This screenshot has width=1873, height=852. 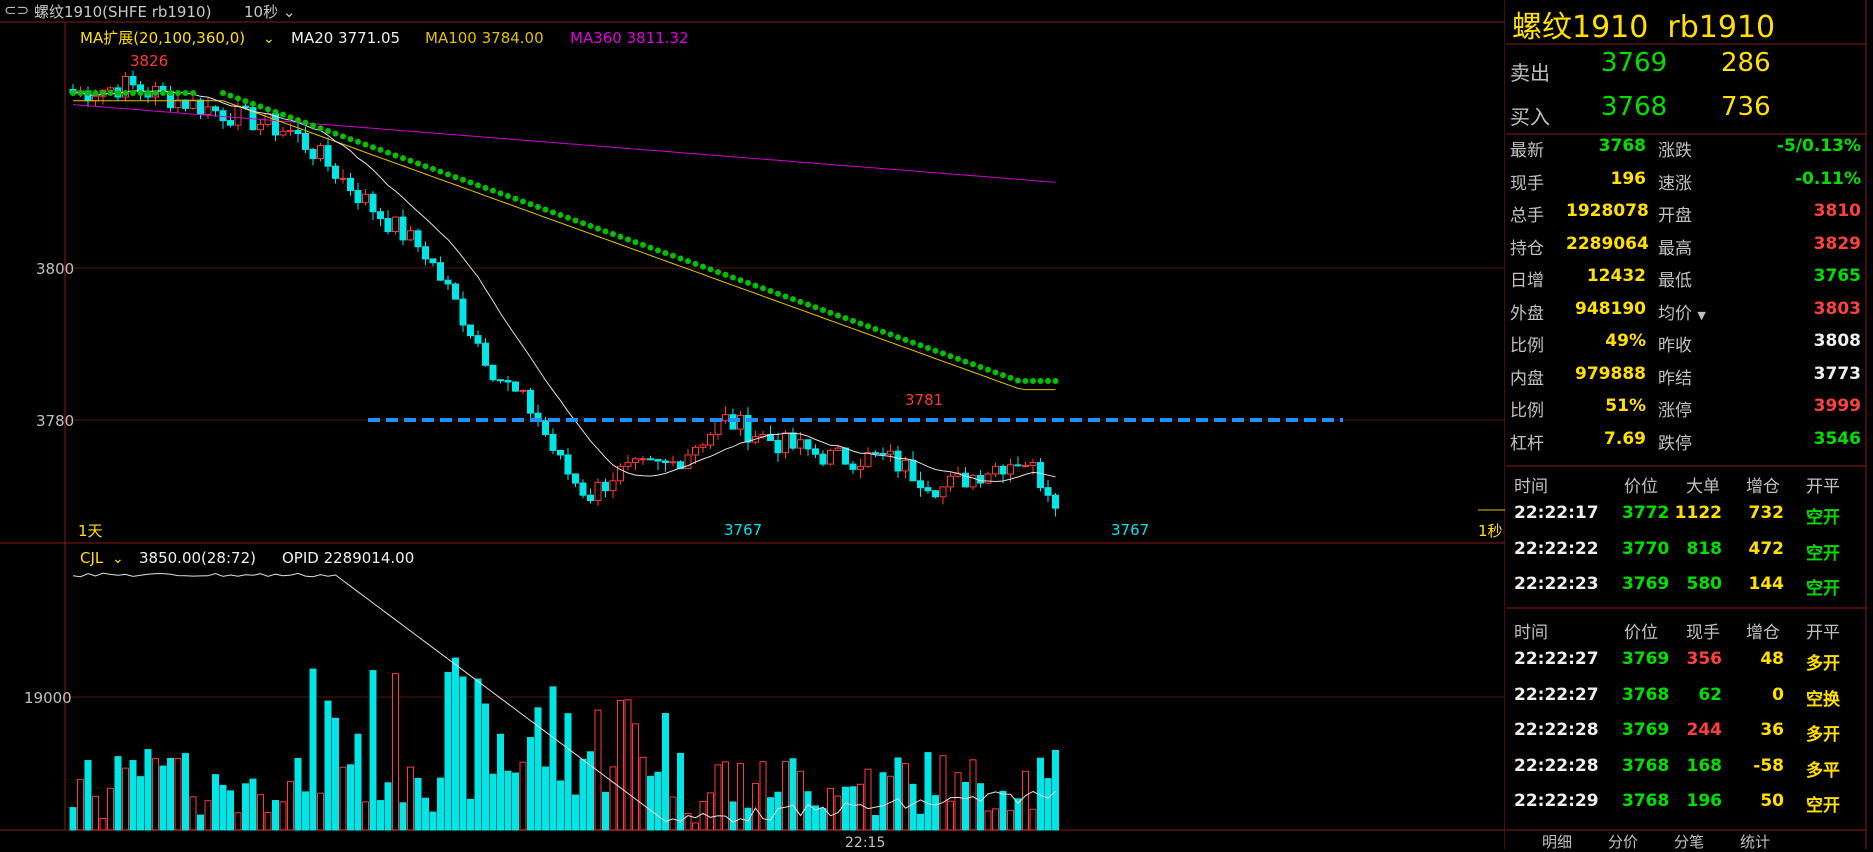 I want to click on table-row: 22:22:17, so click(x=1556, y=513).